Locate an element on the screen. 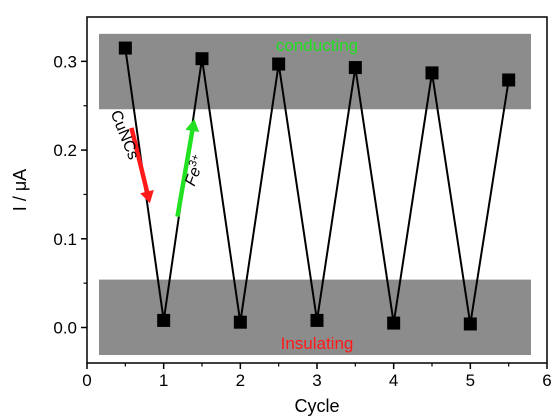 This screenshot has width=556, height=419. y-tick-label: 0.1 is located at coordinates (65, 239).